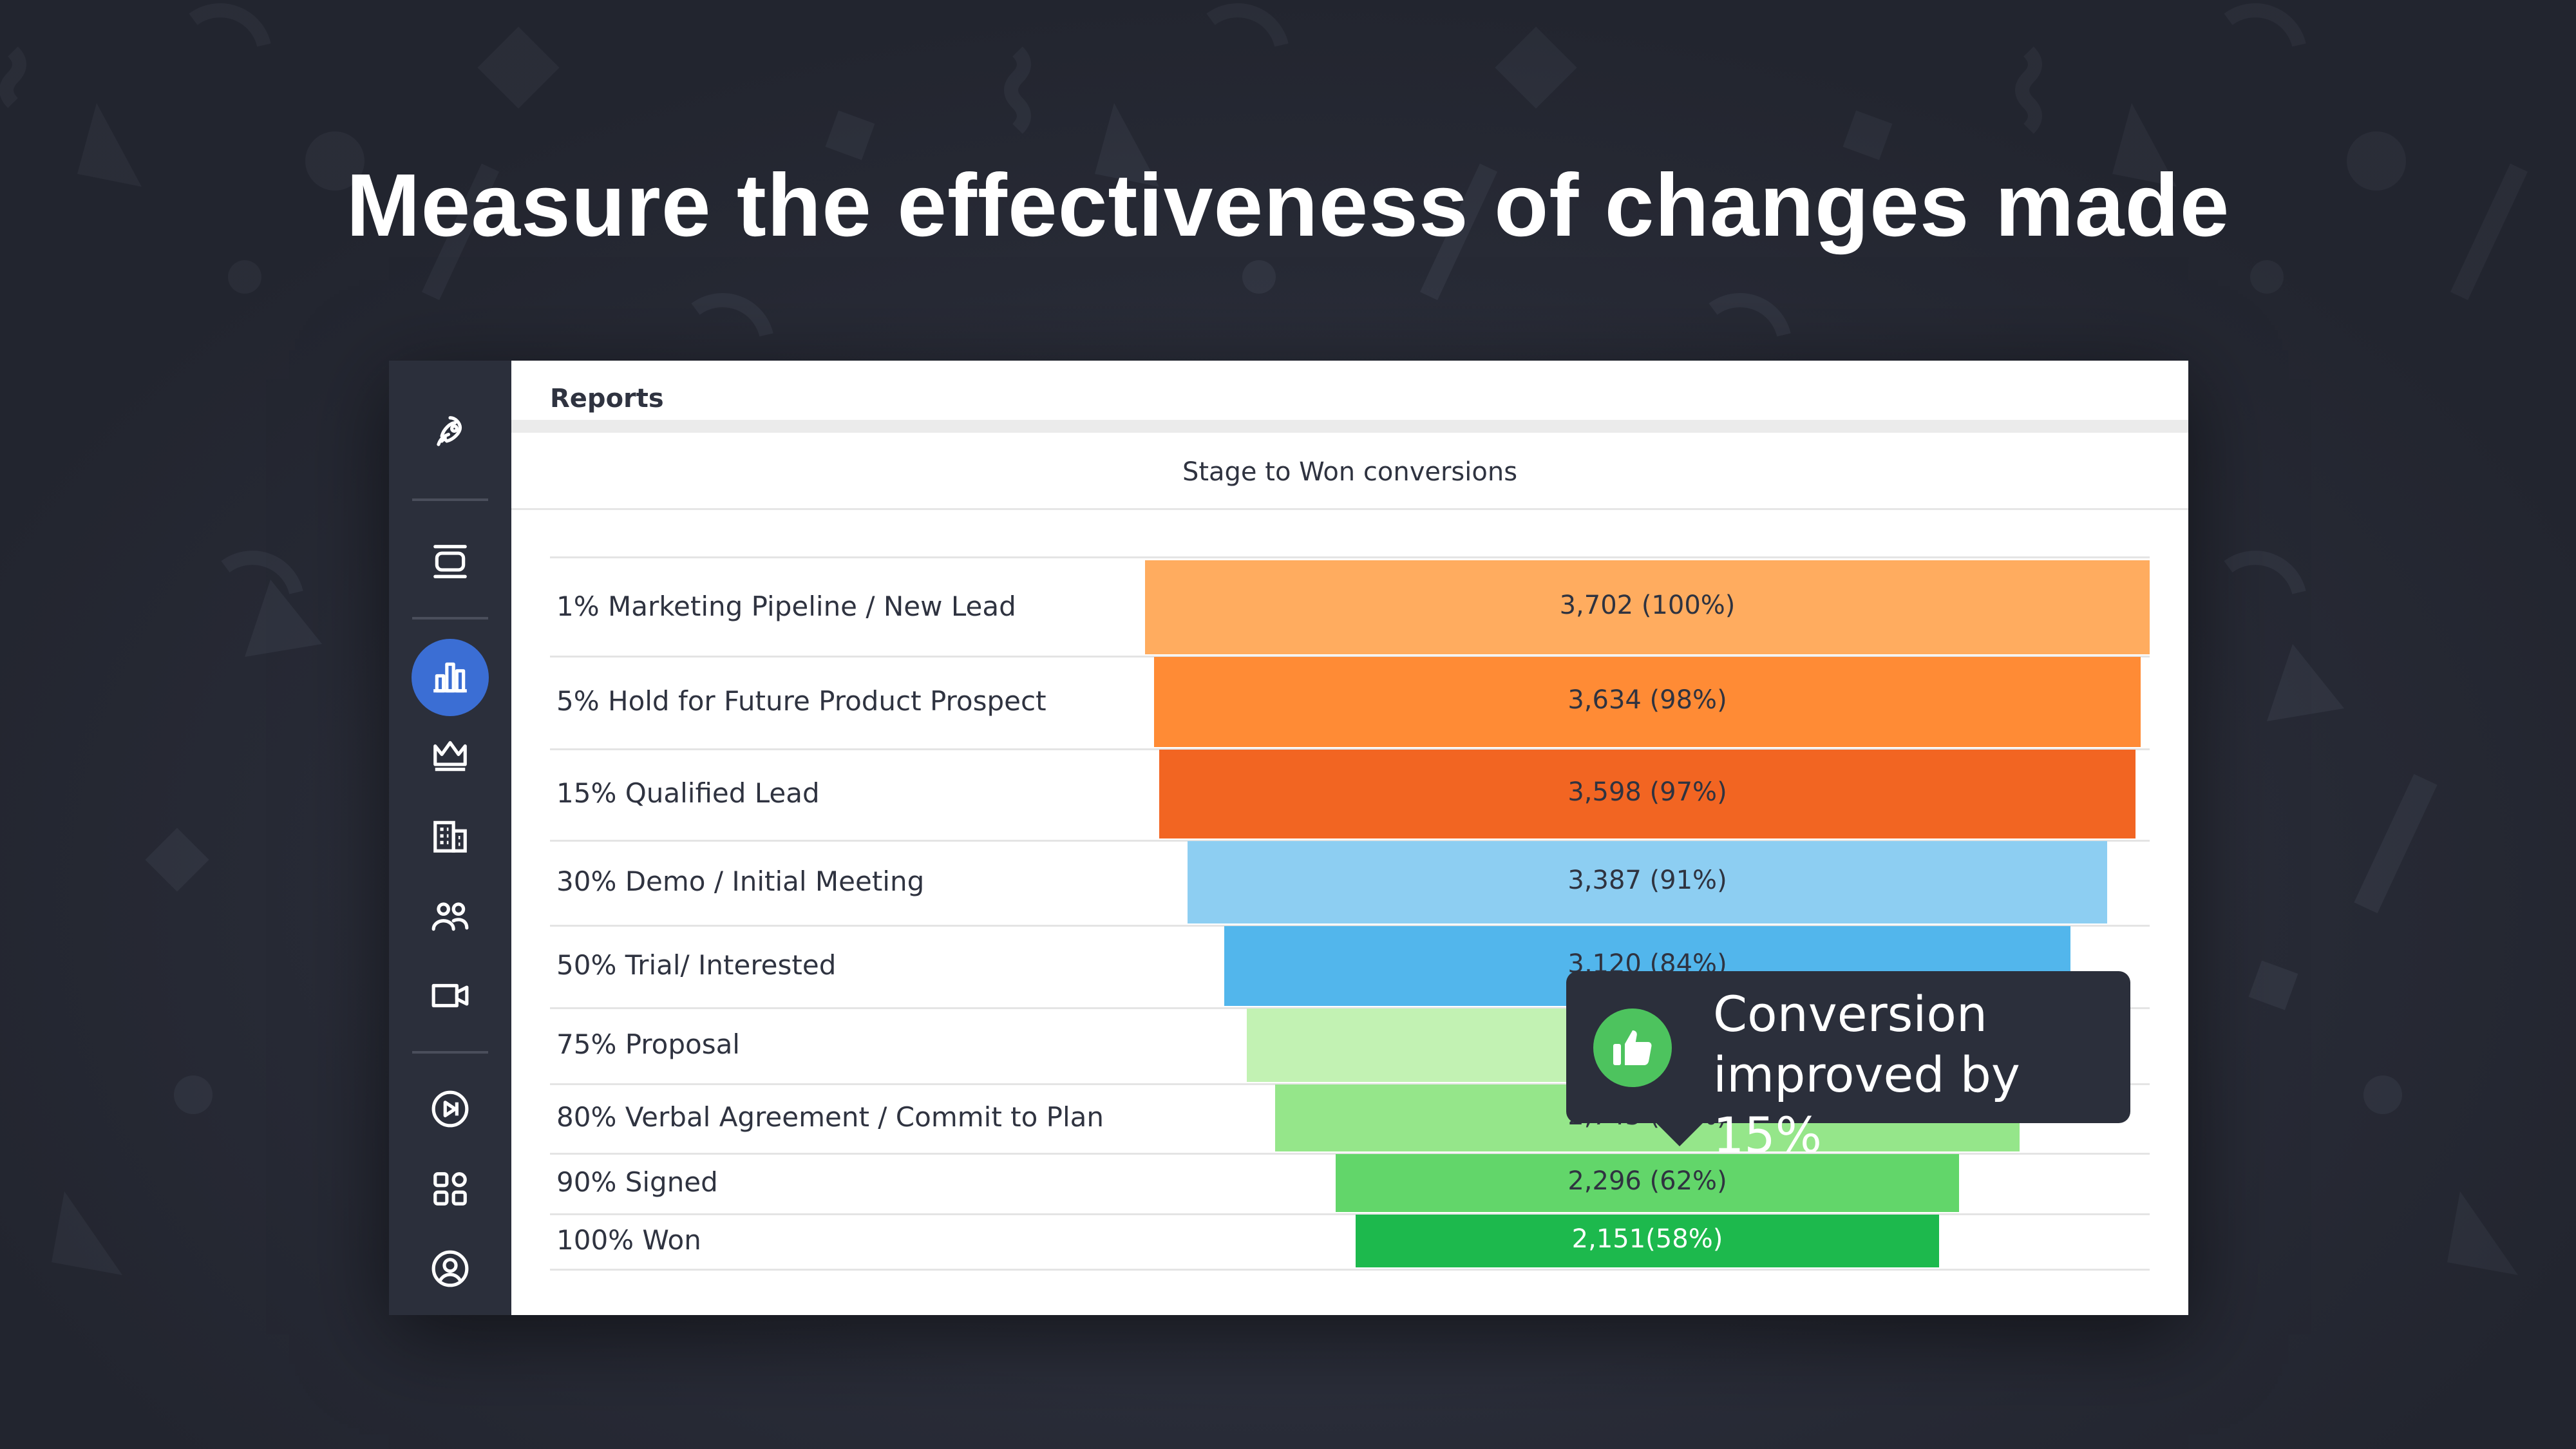 This screenshot has width=2576, height=1449. What do you see at coordinates (450, 1268) in the screenshot?
I see `user-circle-icon` at bounding box center [450, 1268].